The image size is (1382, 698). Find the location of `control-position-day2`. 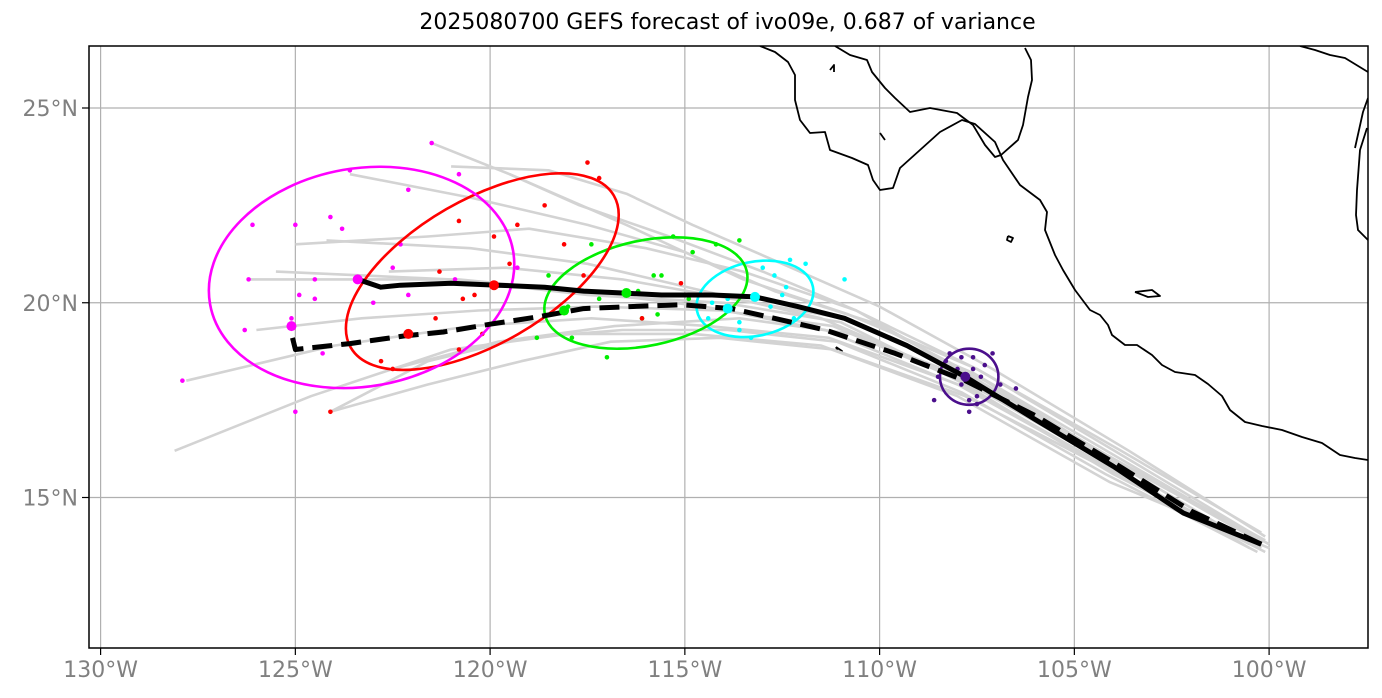

control-position-day2 is located at coordinates (727, 308).